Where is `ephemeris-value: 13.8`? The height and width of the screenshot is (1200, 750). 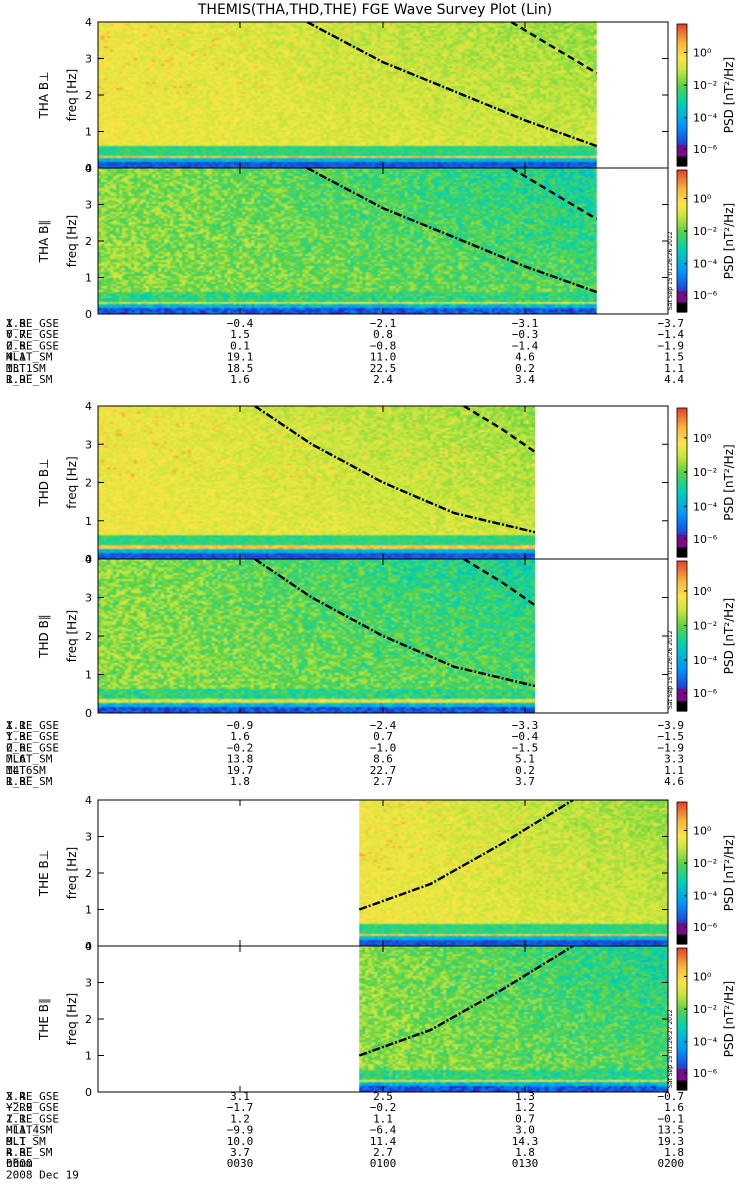
ephemeris-value: 13.8 is located at coordinates (240, 759).